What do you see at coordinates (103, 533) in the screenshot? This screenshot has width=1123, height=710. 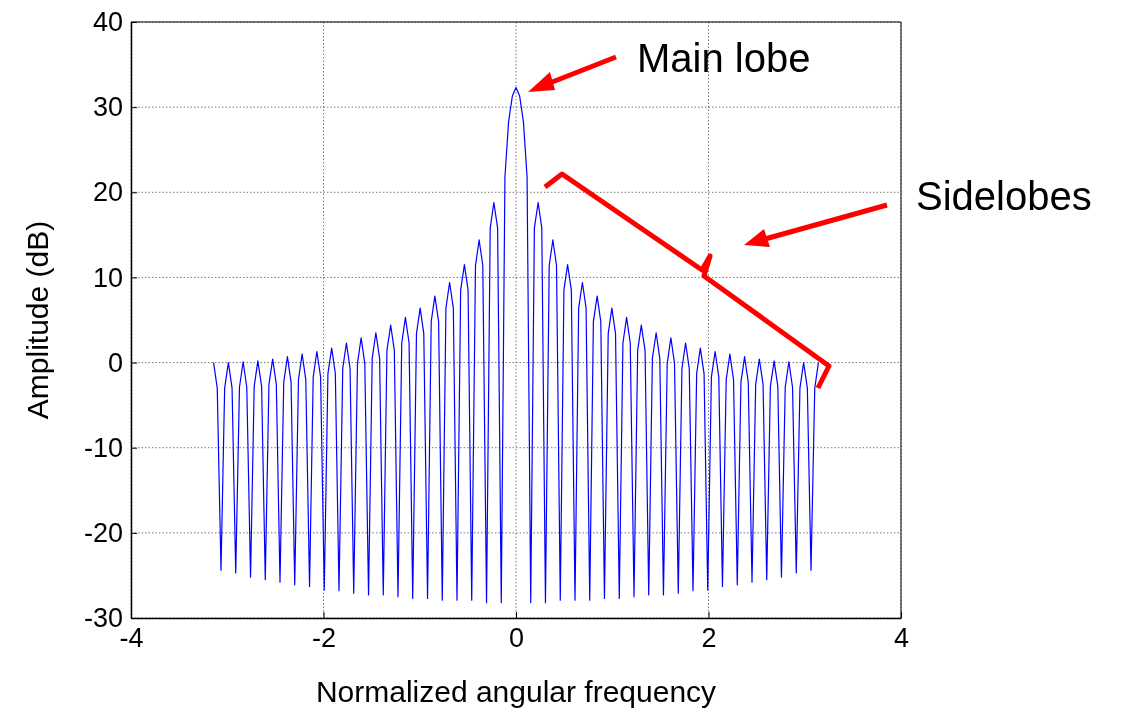 I see `y-tick-label: -20` at bounding box center [103, 533].